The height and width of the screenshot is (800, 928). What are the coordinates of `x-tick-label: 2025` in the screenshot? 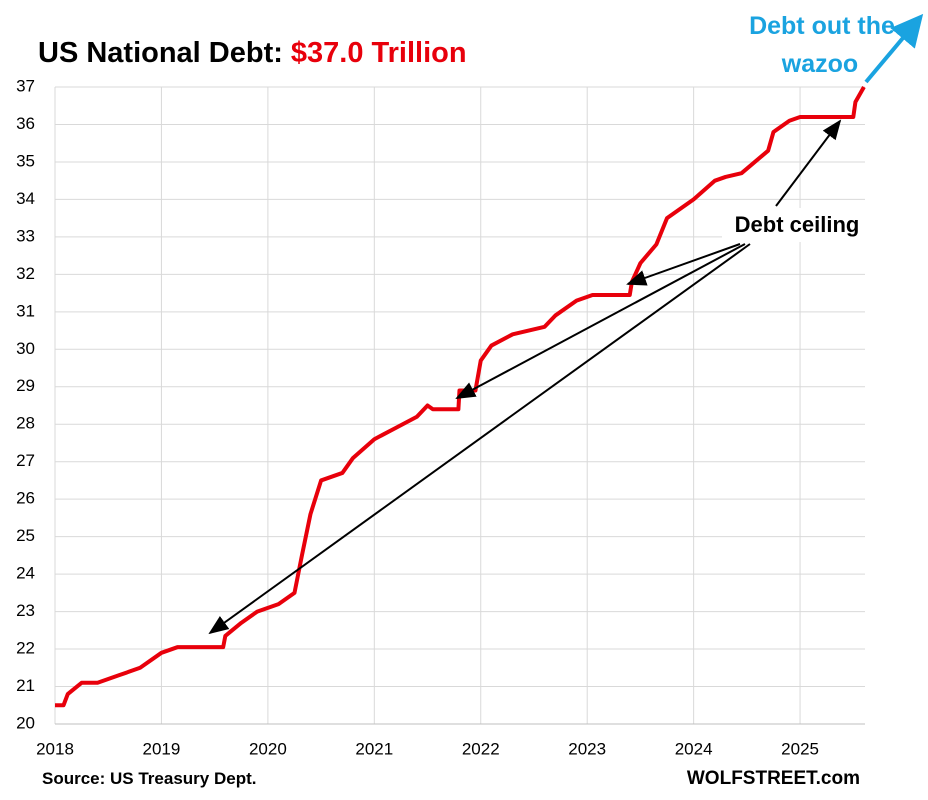 It's located at (800, 748).